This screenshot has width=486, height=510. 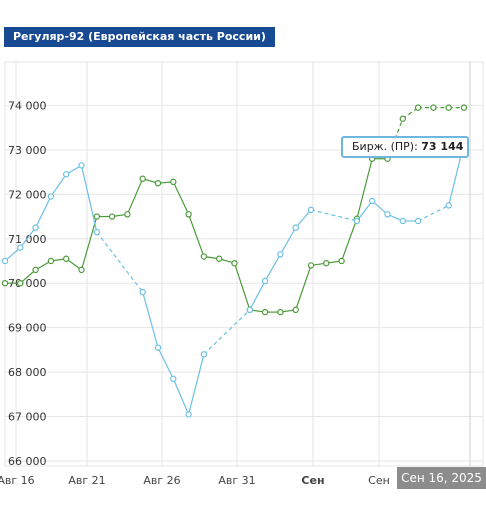 What do you see at coordinates (27, 372) in the screenshot?
I see `y-tick-label: 68 000` at bounding box center [27, 372].